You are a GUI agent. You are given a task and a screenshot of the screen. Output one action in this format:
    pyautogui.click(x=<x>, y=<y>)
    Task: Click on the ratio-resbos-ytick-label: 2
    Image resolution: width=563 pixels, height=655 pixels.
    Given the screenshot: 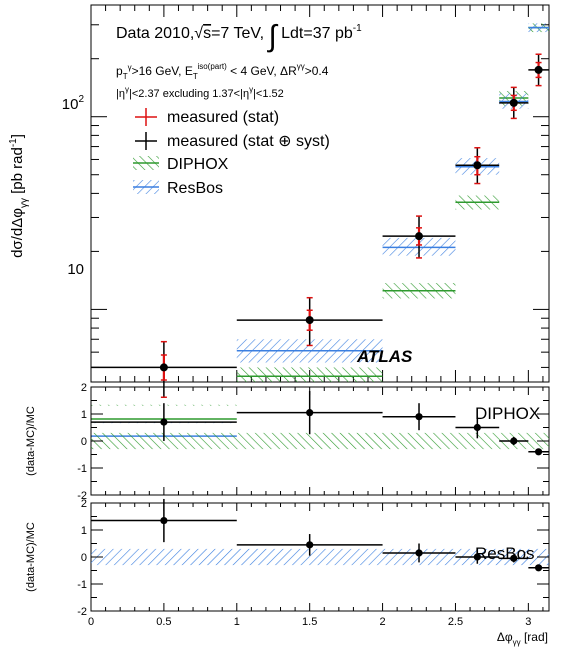 What is the action you would take?
    pyautogui.click(x=84, y=504)
    